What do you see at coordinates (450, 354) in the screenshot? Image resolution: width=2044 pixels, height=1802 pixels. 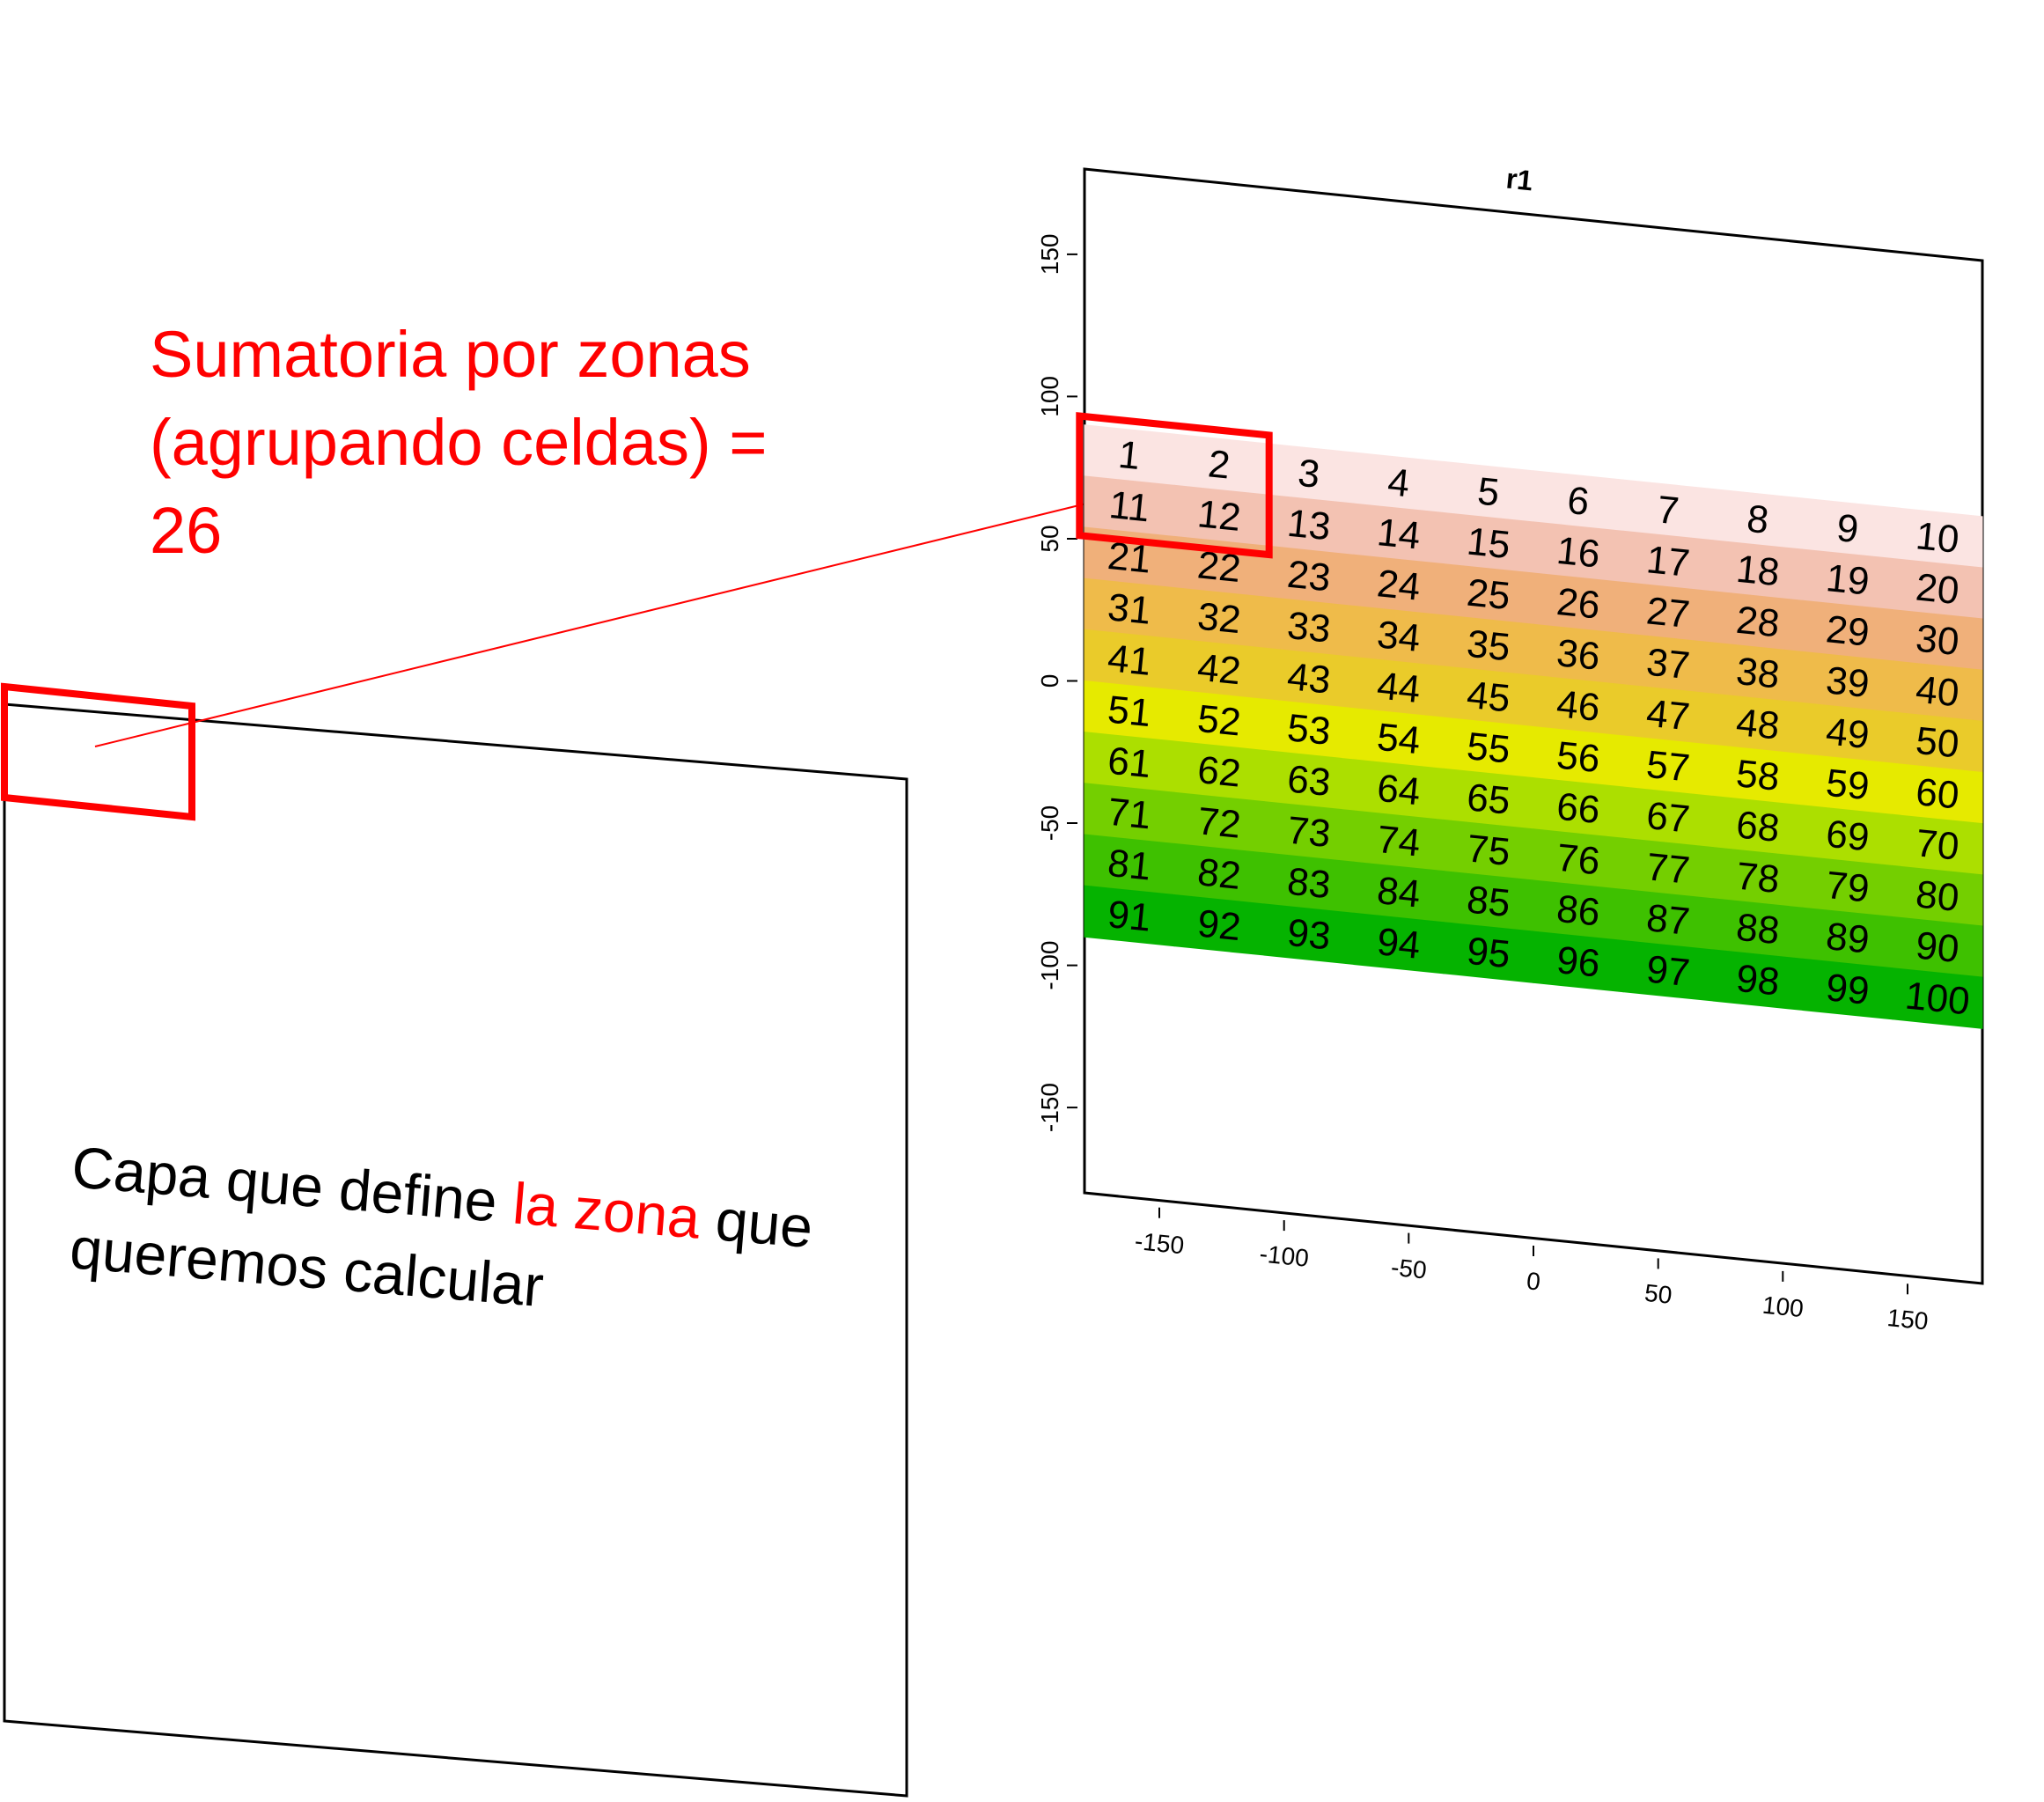 I see `annotation-line-1: Sumatoria por zonas` at bounding box center [450, 354].